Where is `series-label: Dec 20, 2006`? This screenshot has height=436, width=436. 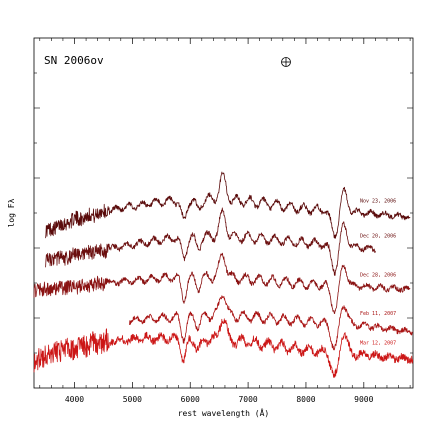
series-label: Dec 20, 2006 is located at coordinates (378, 236).